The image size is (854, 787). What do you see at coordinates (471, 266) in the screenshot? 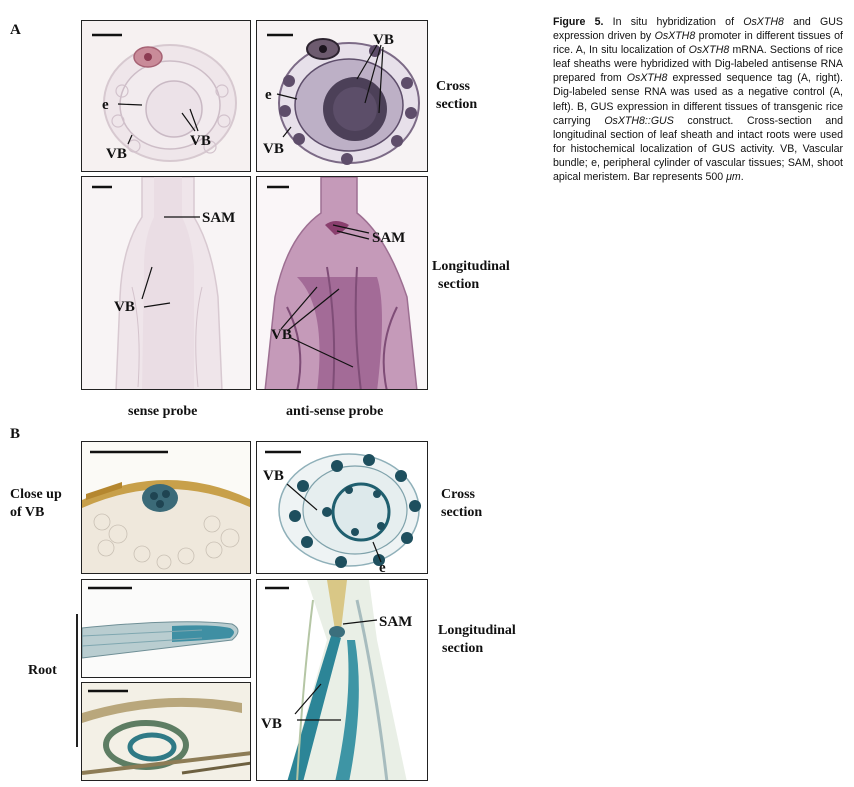
I see `a-row2-label-line1: Longitudinal` at bounding box center [471, 266].